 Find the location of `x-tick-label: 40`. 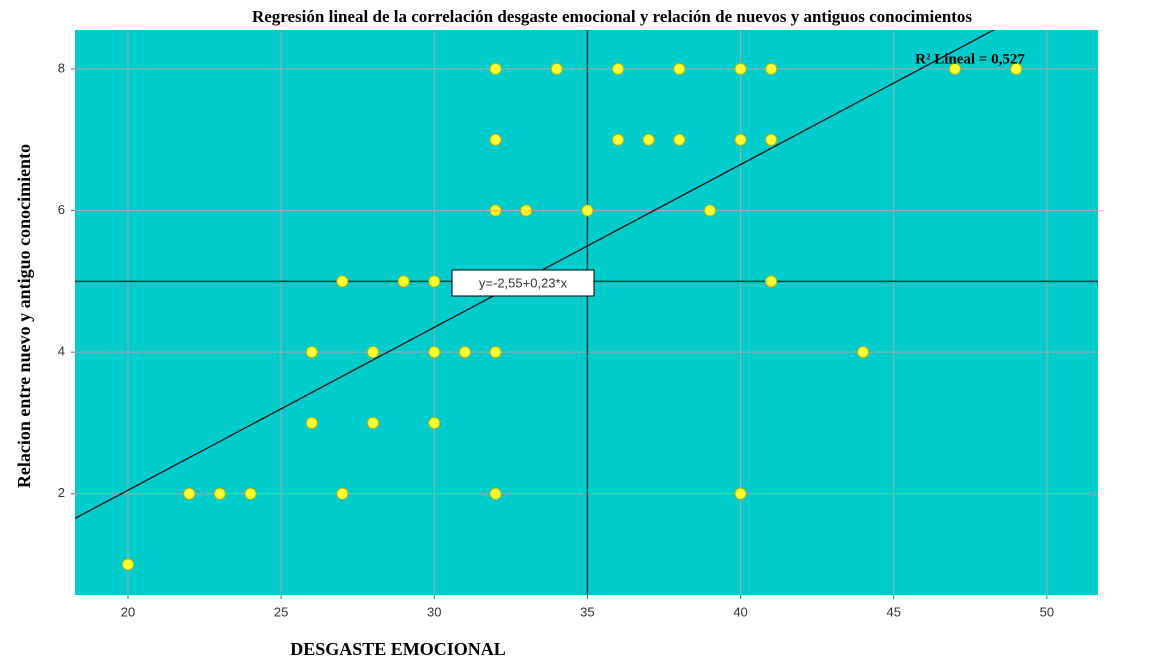

x-tick-label: 40 is located at coordinates (740, 611).